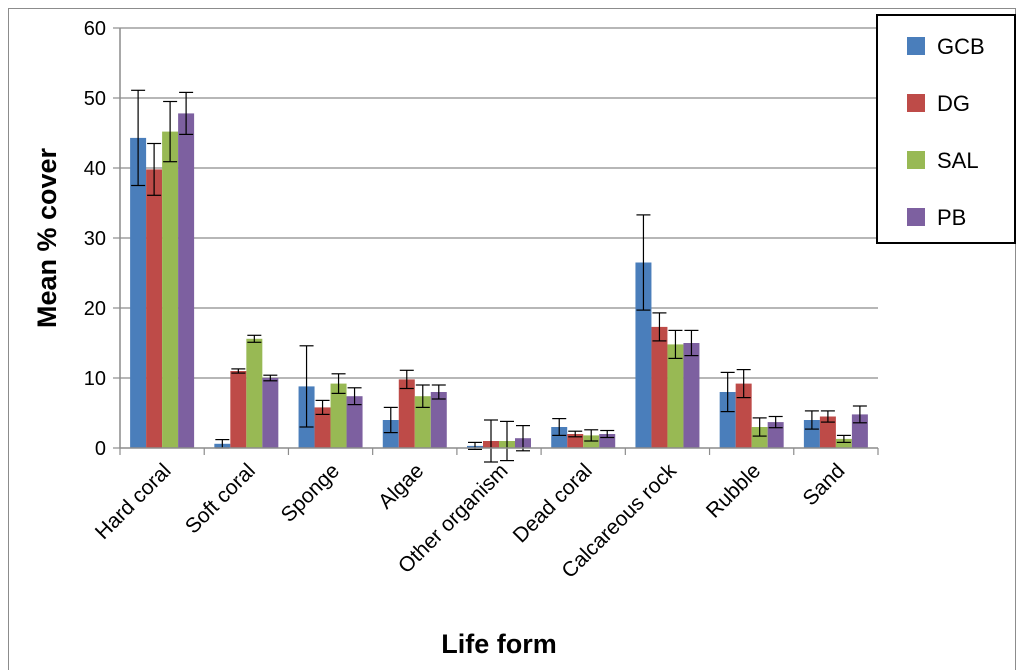  I want to click on y-tick-label: 30, so click(95, 239).